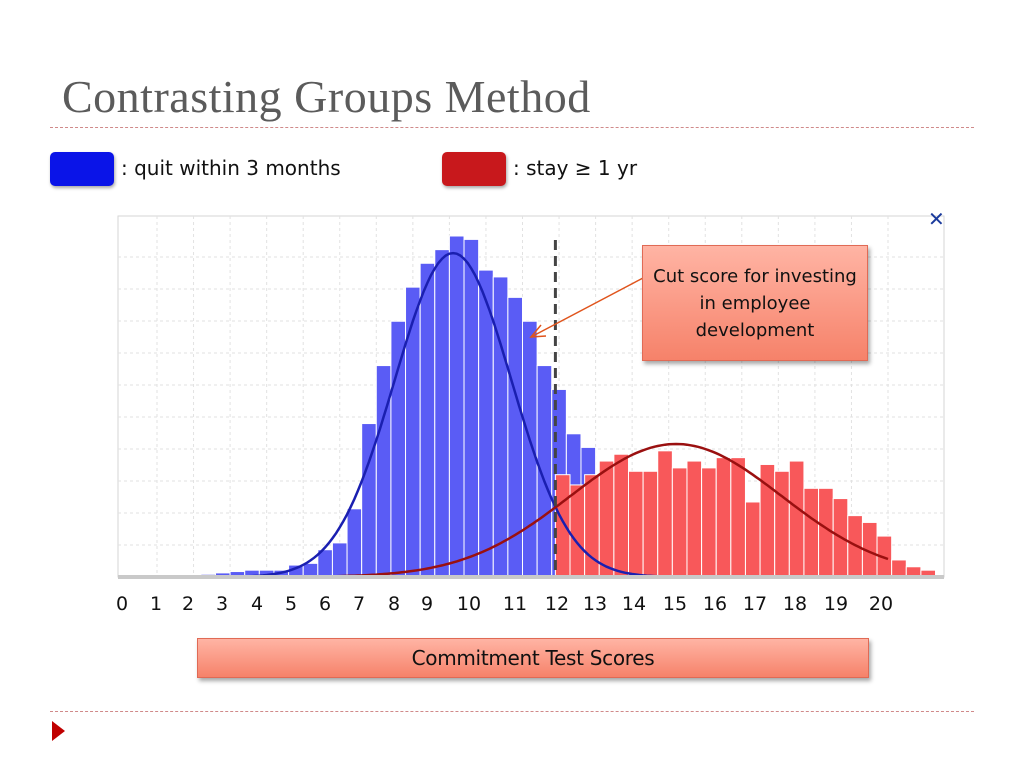 This screenshot has width=1024, height=768. Describe the element at coordinates (326, 96) in the screenshot. I see `slide-title: Contrasting Groups Method` at that location.